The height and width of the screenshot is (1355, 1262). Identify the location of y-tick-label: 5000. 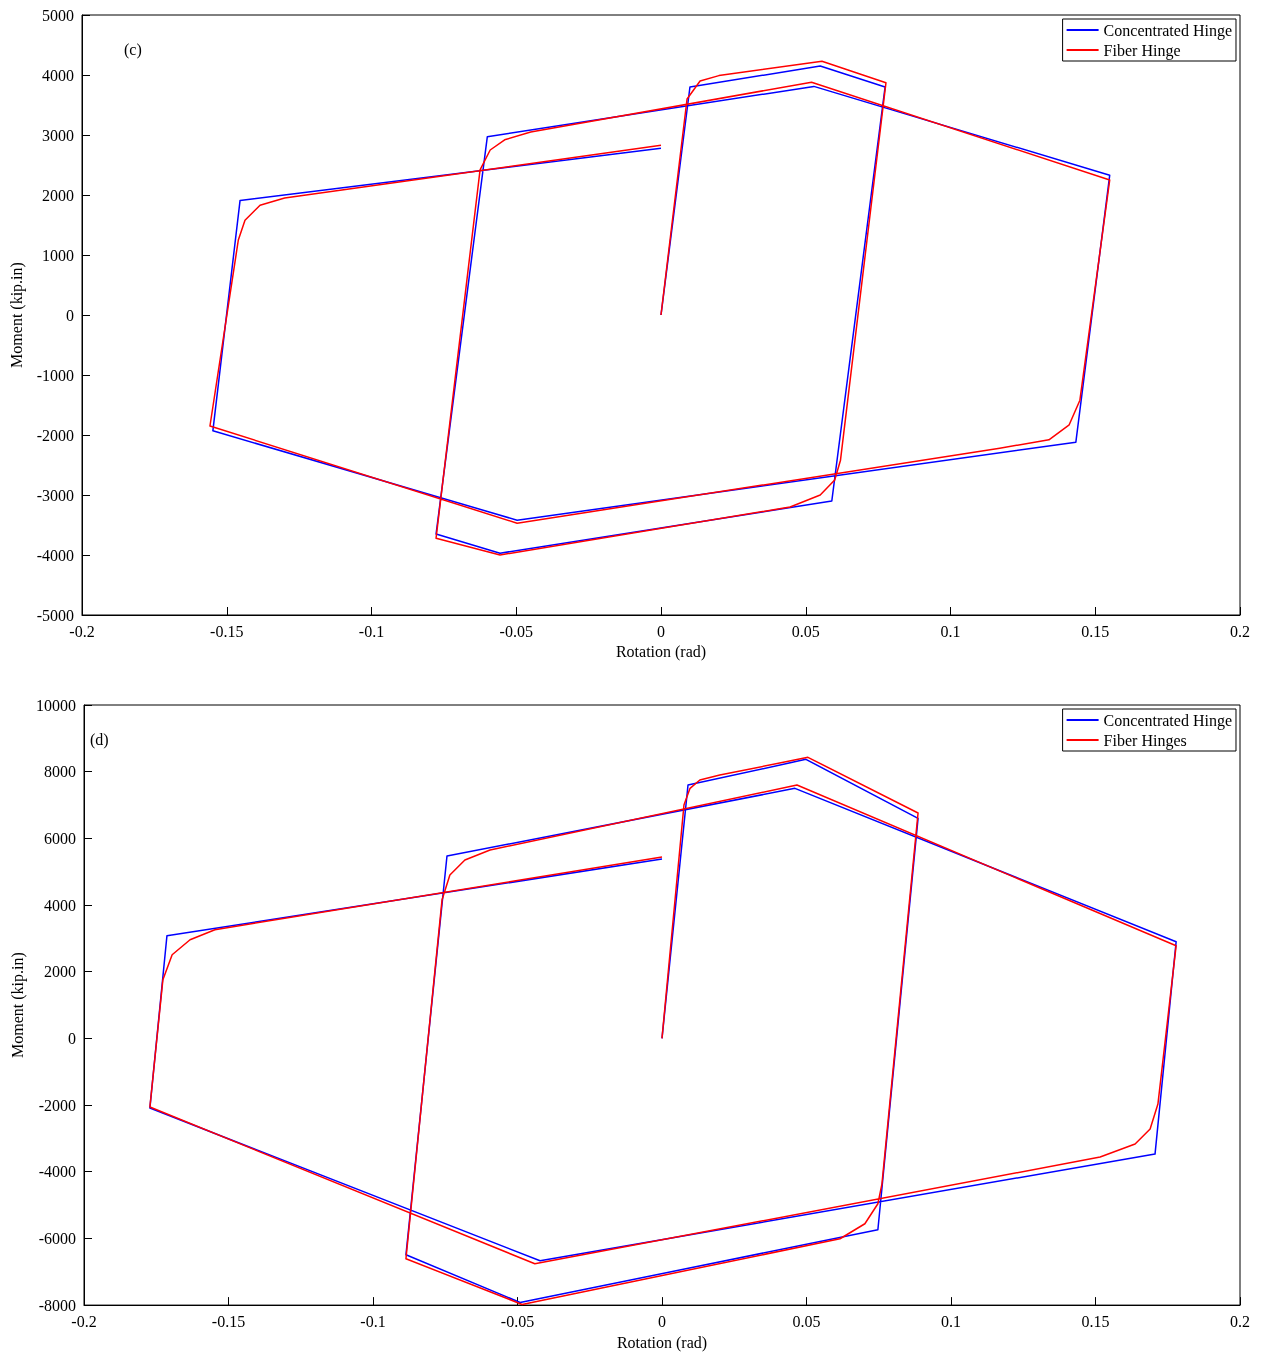
(58, 15).